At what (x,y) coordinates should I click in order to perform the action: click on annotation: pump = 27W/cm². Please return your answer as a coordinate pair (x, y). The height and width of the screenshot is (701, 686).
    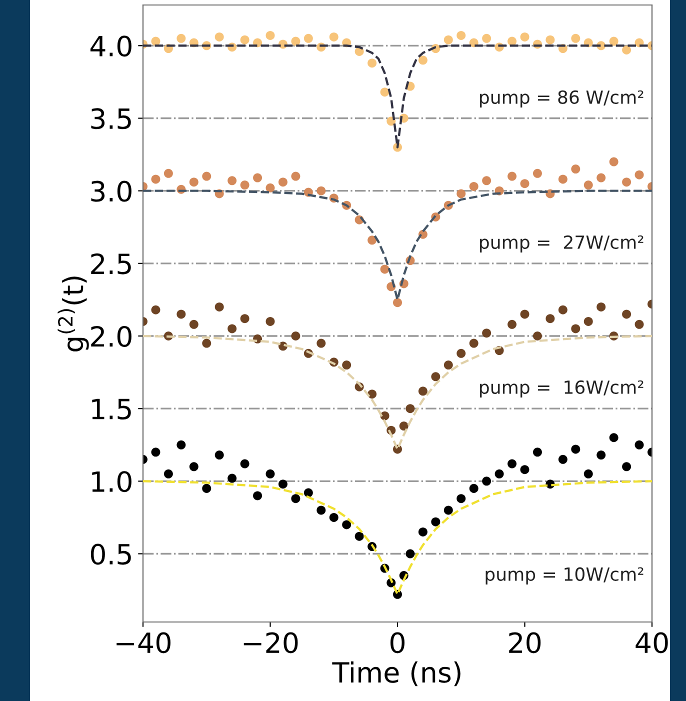
    Looking at the image, I should click on (562, 244).